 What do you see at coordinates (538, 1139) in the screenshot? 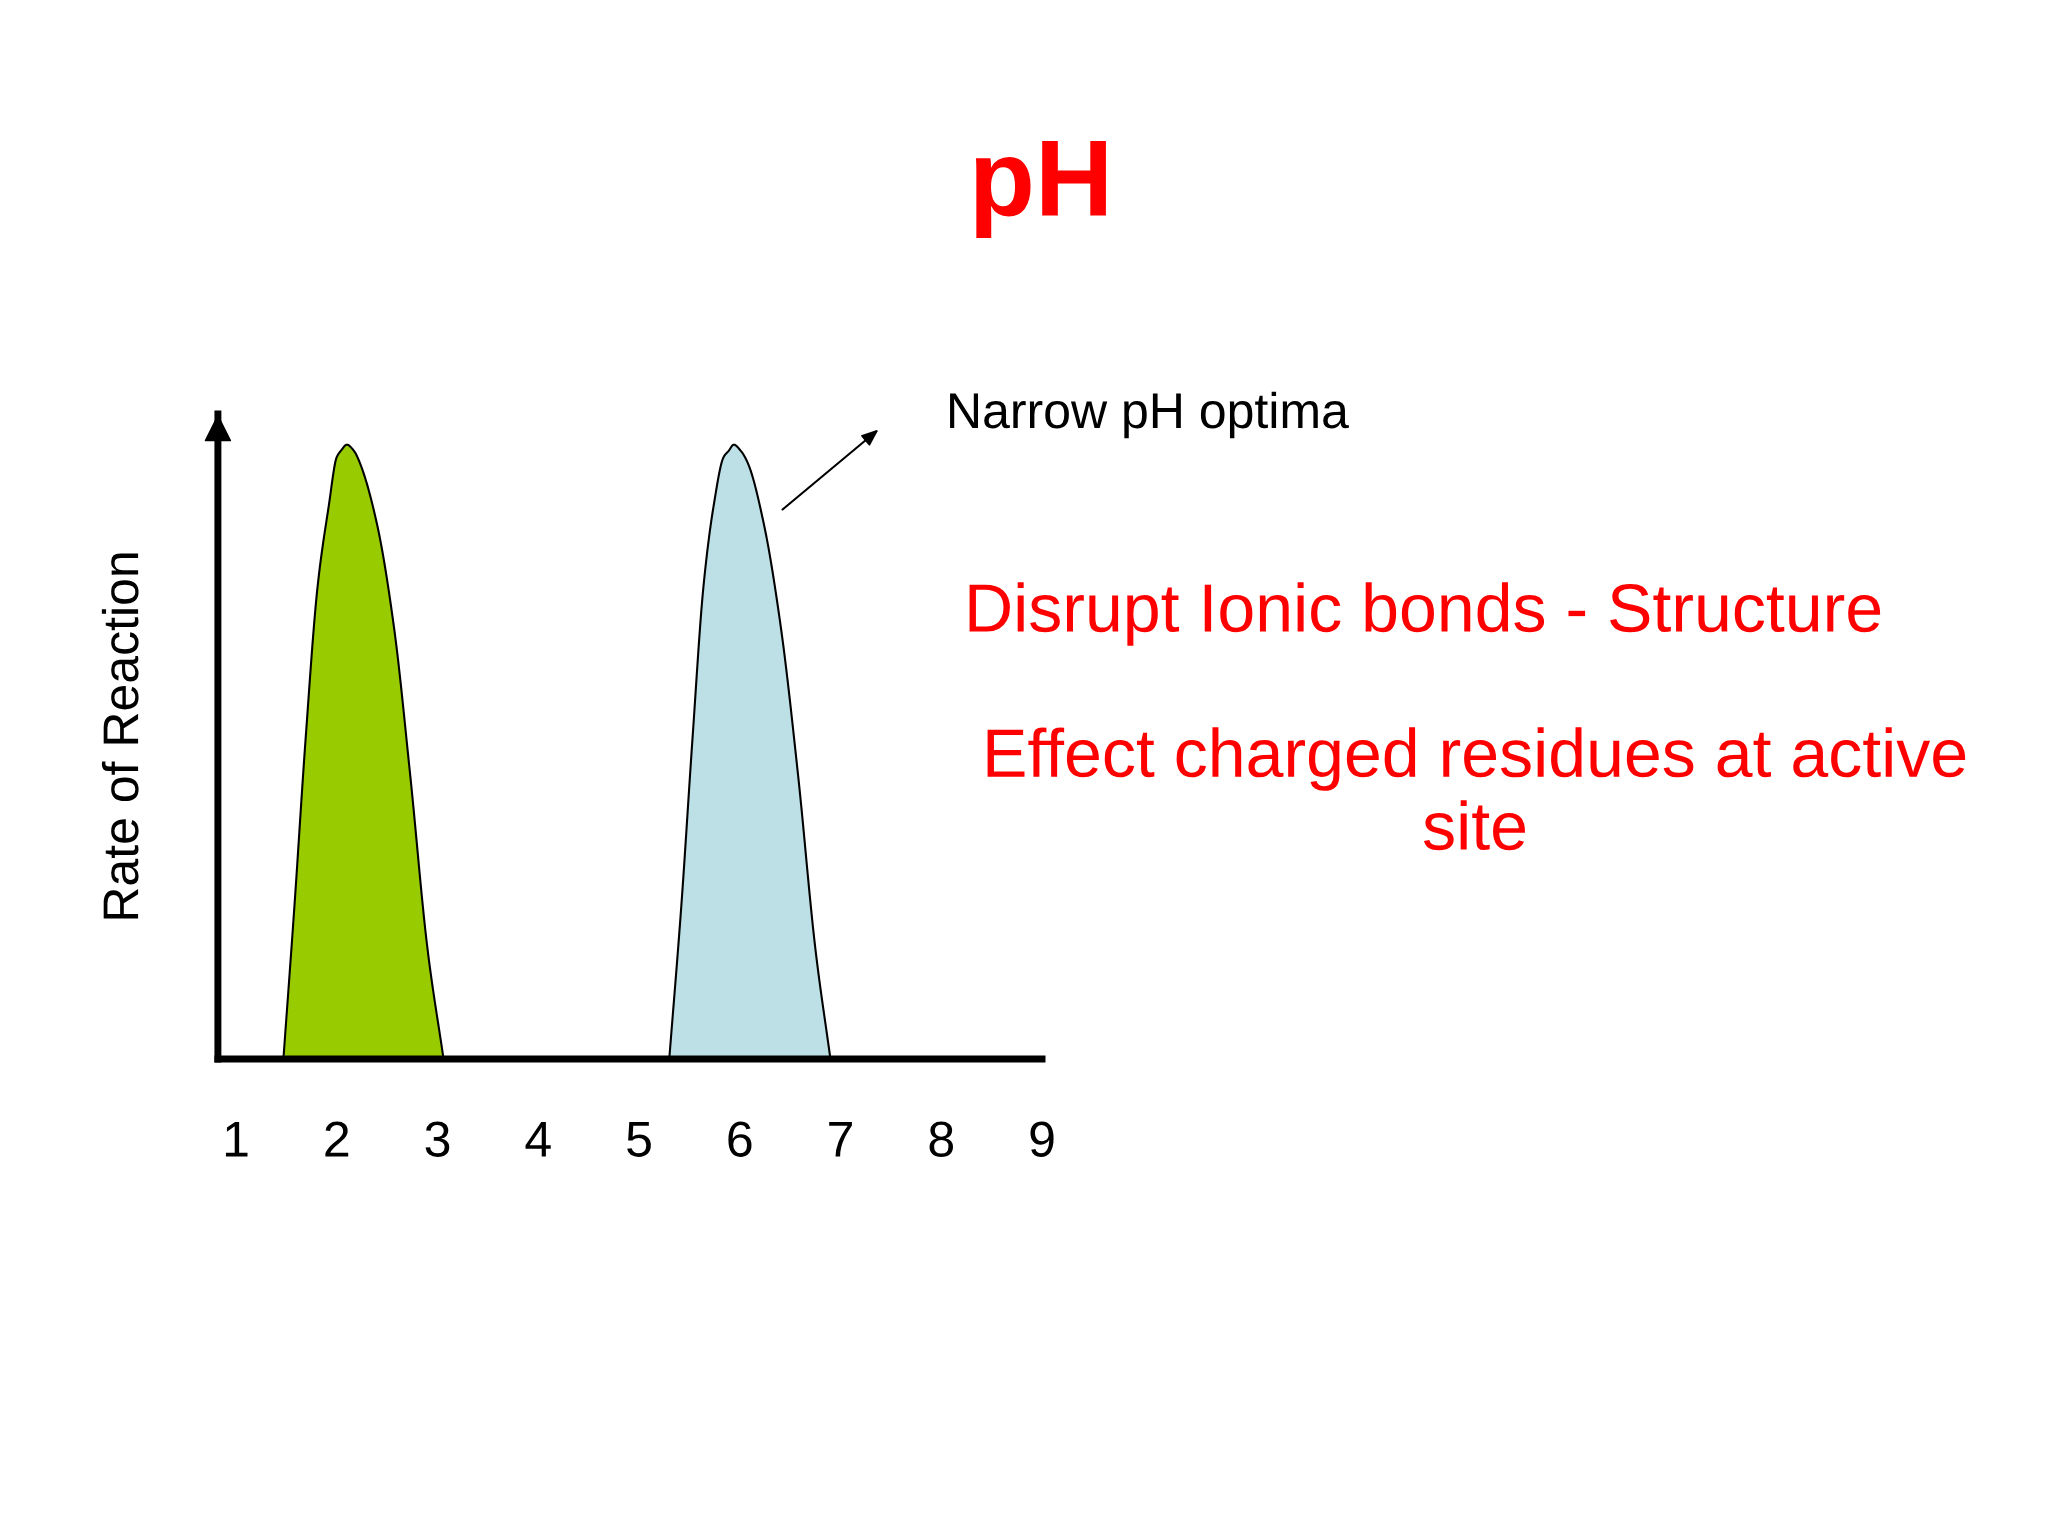
I see `x-tick-label: 4` at bounding box center [538, 1139].